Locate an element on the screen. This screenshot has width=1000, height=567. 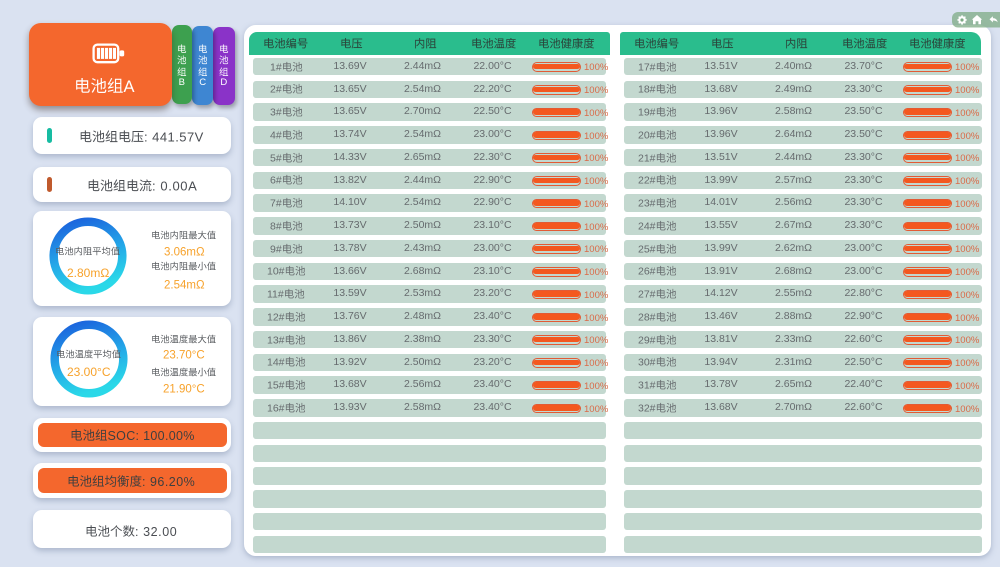
svg-text: 7# is located at coordinates (276, 204).